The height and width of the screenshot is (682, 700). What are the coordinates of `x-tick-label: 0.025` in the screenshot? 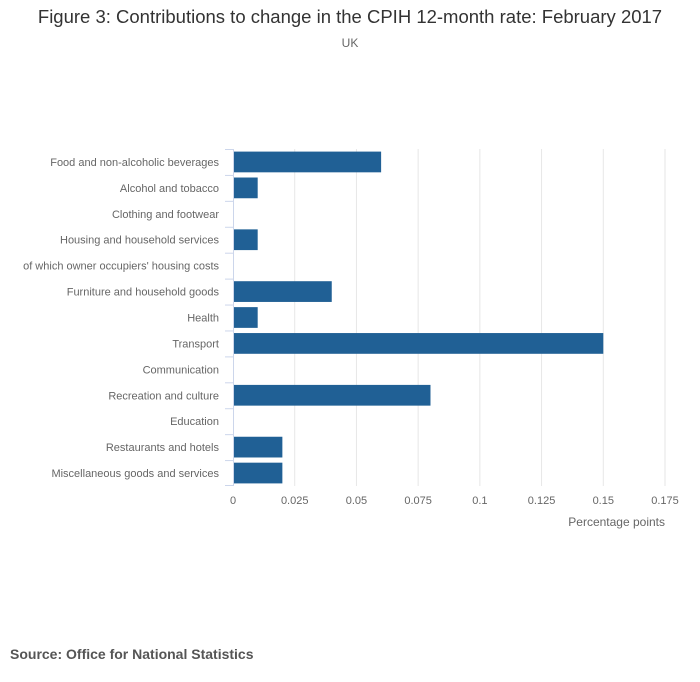 It's located at (295, 501).